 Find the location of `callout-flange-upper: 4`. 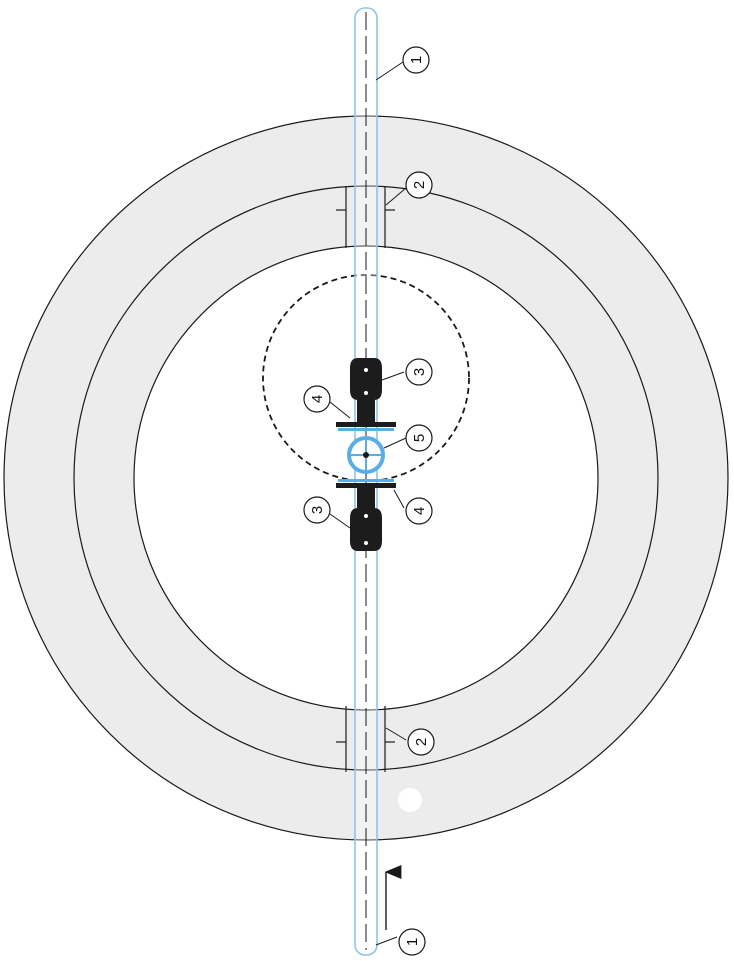

callout-flange-upper: 4 is located at coordinates (317, 399).